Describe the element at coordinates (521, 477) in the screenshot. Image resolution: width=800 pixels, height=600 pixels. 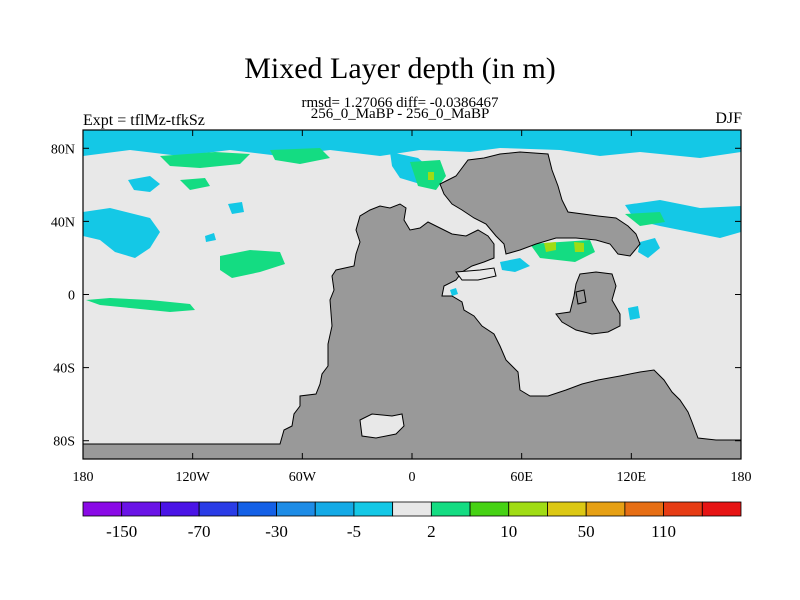
I see `lon-tick-label: 60E` at that location.